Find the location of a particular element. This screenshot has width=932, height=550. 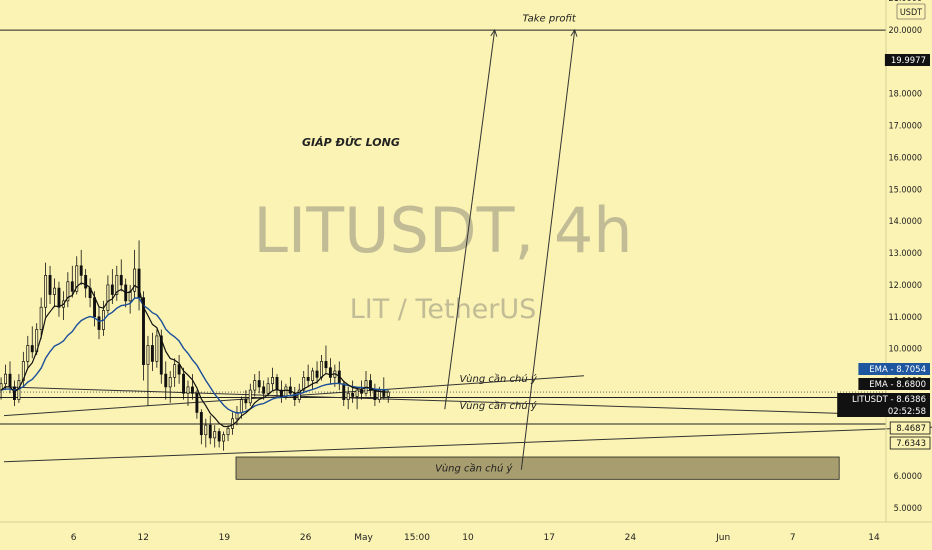

x-tick-label: 24 is located at coordinates (631, 538).